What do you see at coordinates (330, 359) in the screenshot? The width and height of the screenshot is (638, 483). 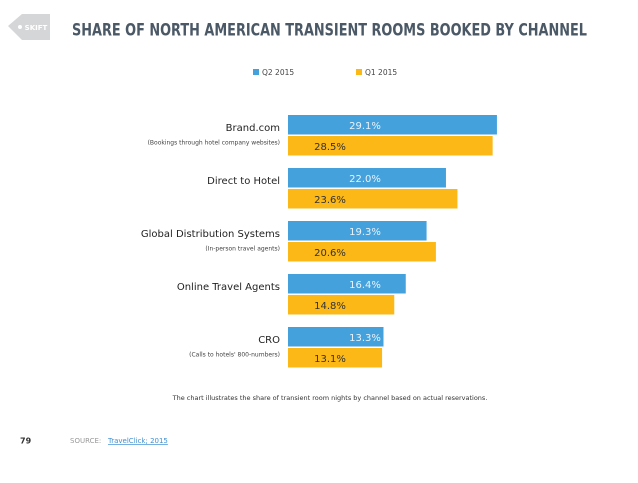 I see `value-label: 13.1%` at bounding box center [330, 359].